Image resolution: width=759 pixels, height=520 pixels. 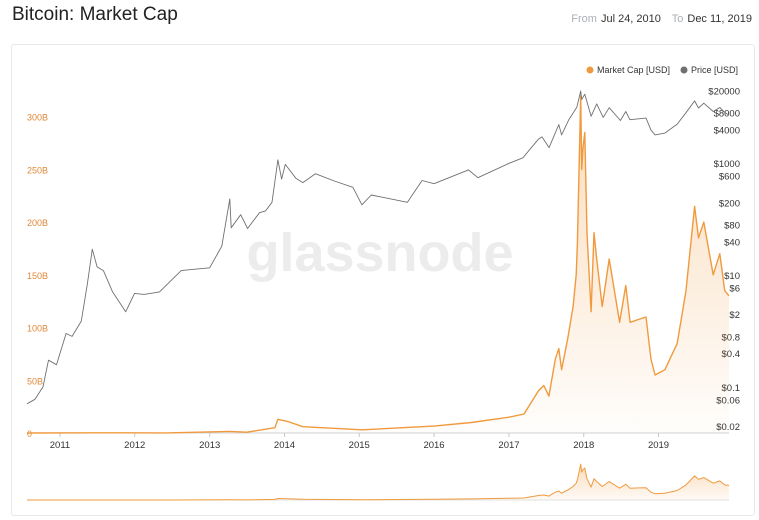 I want to click on navigator, so click(x=378, y=482).